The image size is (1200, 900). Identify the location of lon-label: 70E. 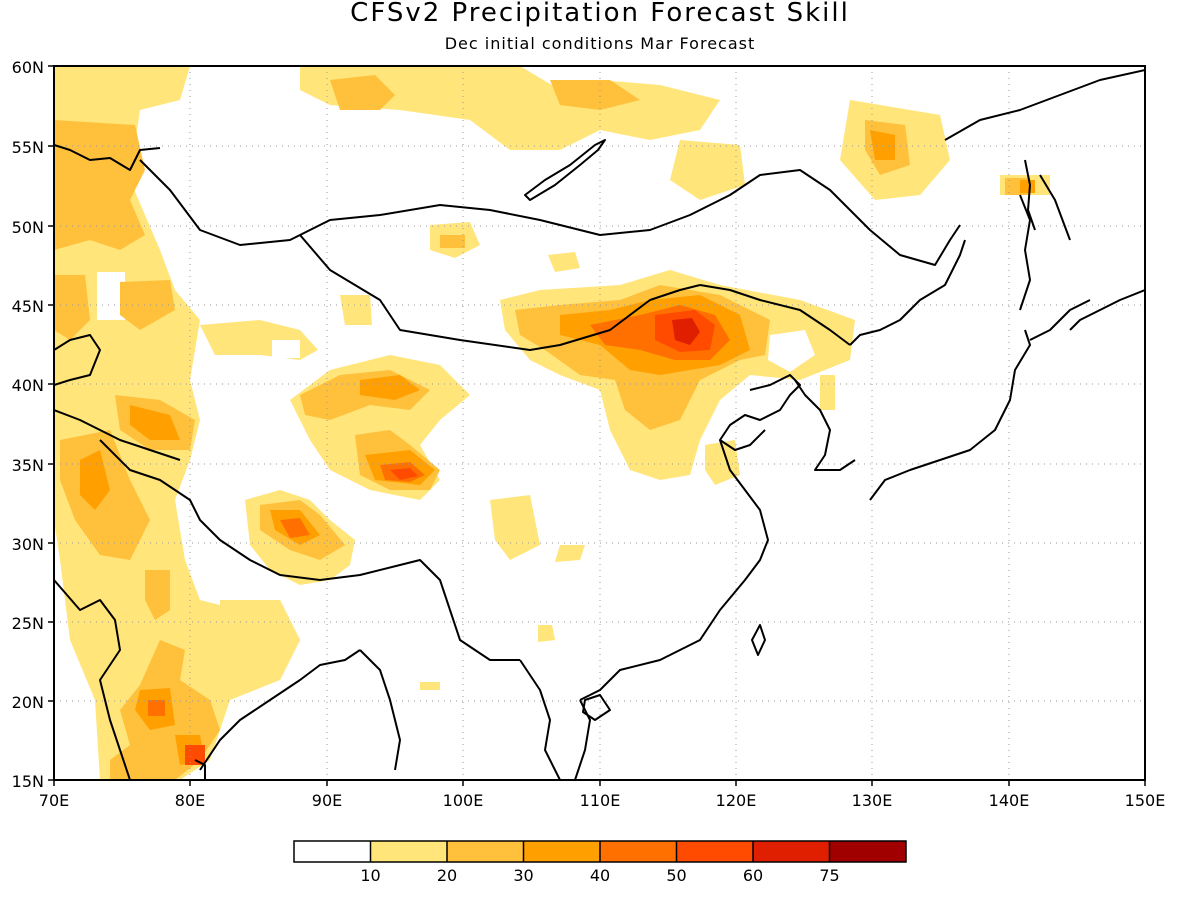
(54, 800).